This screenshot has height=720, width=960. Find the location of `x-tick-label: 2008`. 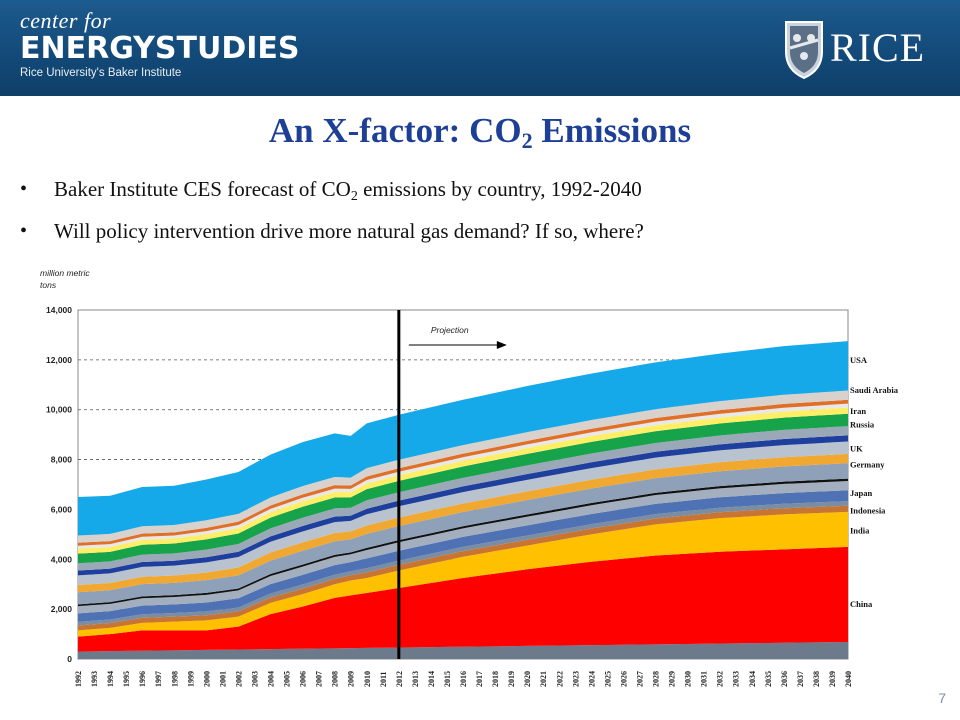

x-tick-label: 2008 is located at coordinates (335, 679).